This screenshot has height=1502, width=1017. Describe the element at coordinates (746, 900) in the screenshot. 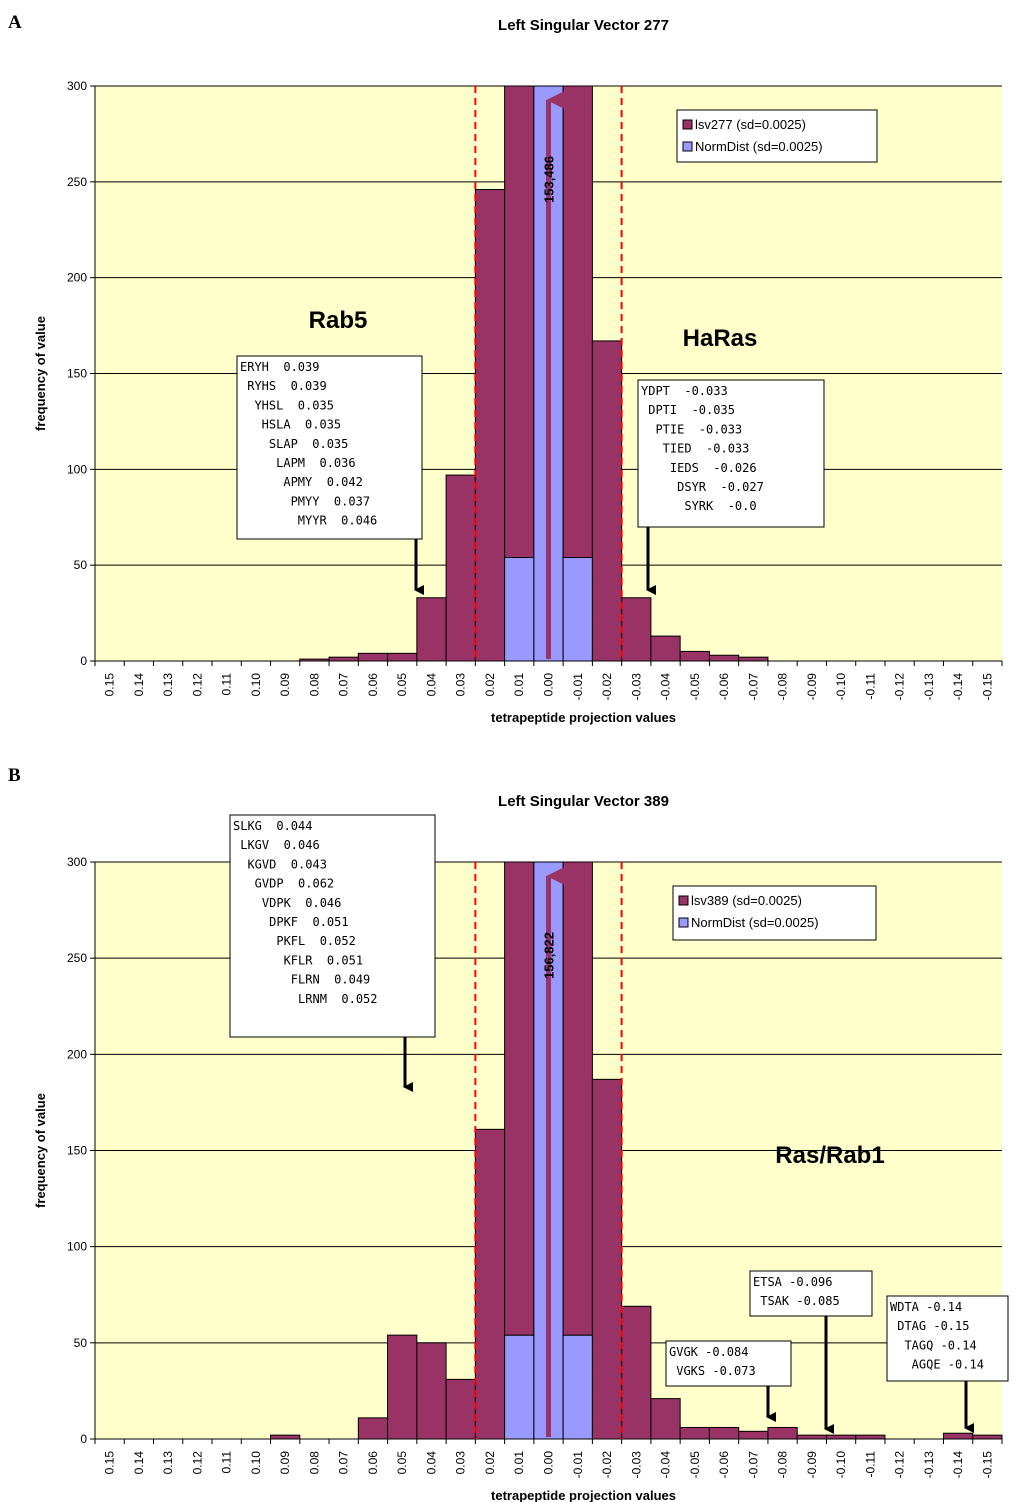

I see `legend-label: lsv389 (sd=0.0025)` at that location.